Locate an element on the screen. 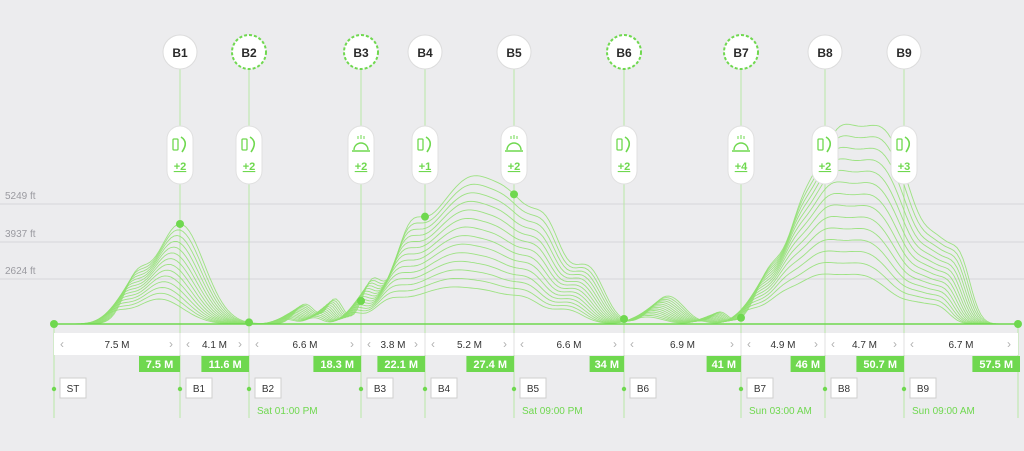 This screenshot has width=1024, height=451. bottom-marker-b9: B9 is located at coordinates (923, 388).